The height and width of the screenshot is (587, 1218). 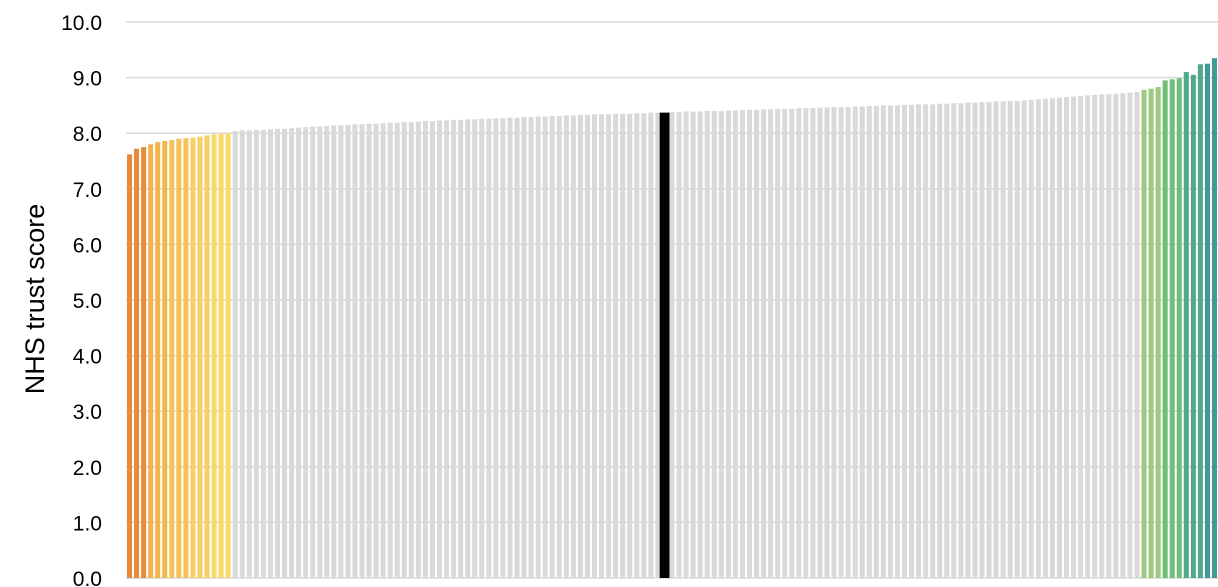 What do you see at coordinates (87, 245) in the screenshot?
I see `y-tick-label: 6.0` at bounding box center [87, 245].